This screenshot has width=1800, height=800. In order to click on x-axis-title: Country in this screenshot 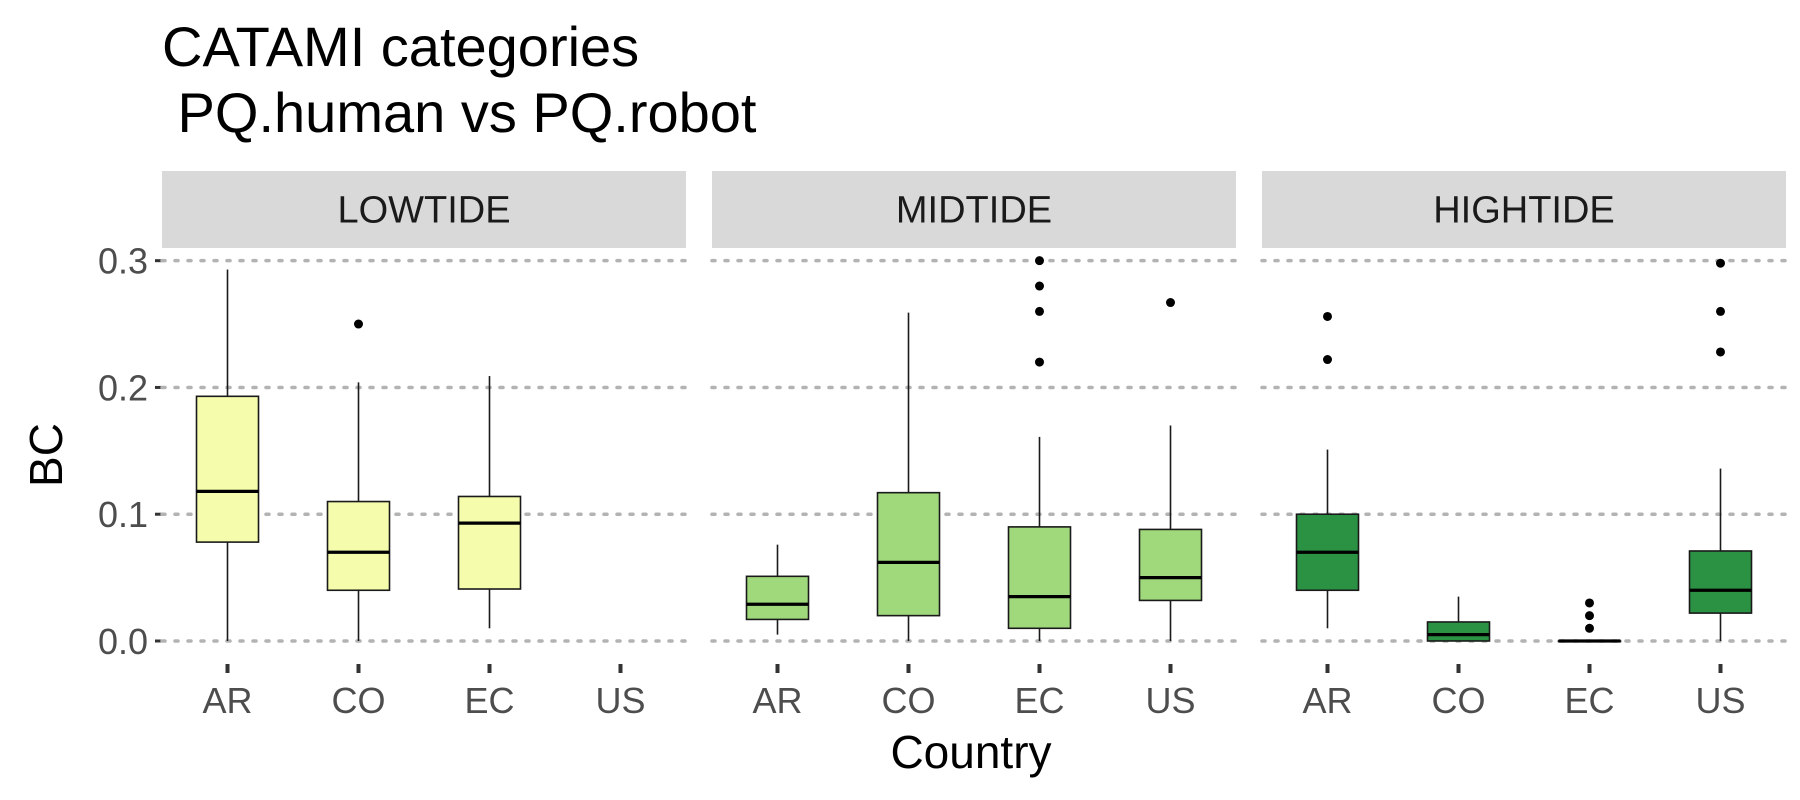, I will do `click(970, 752)`.